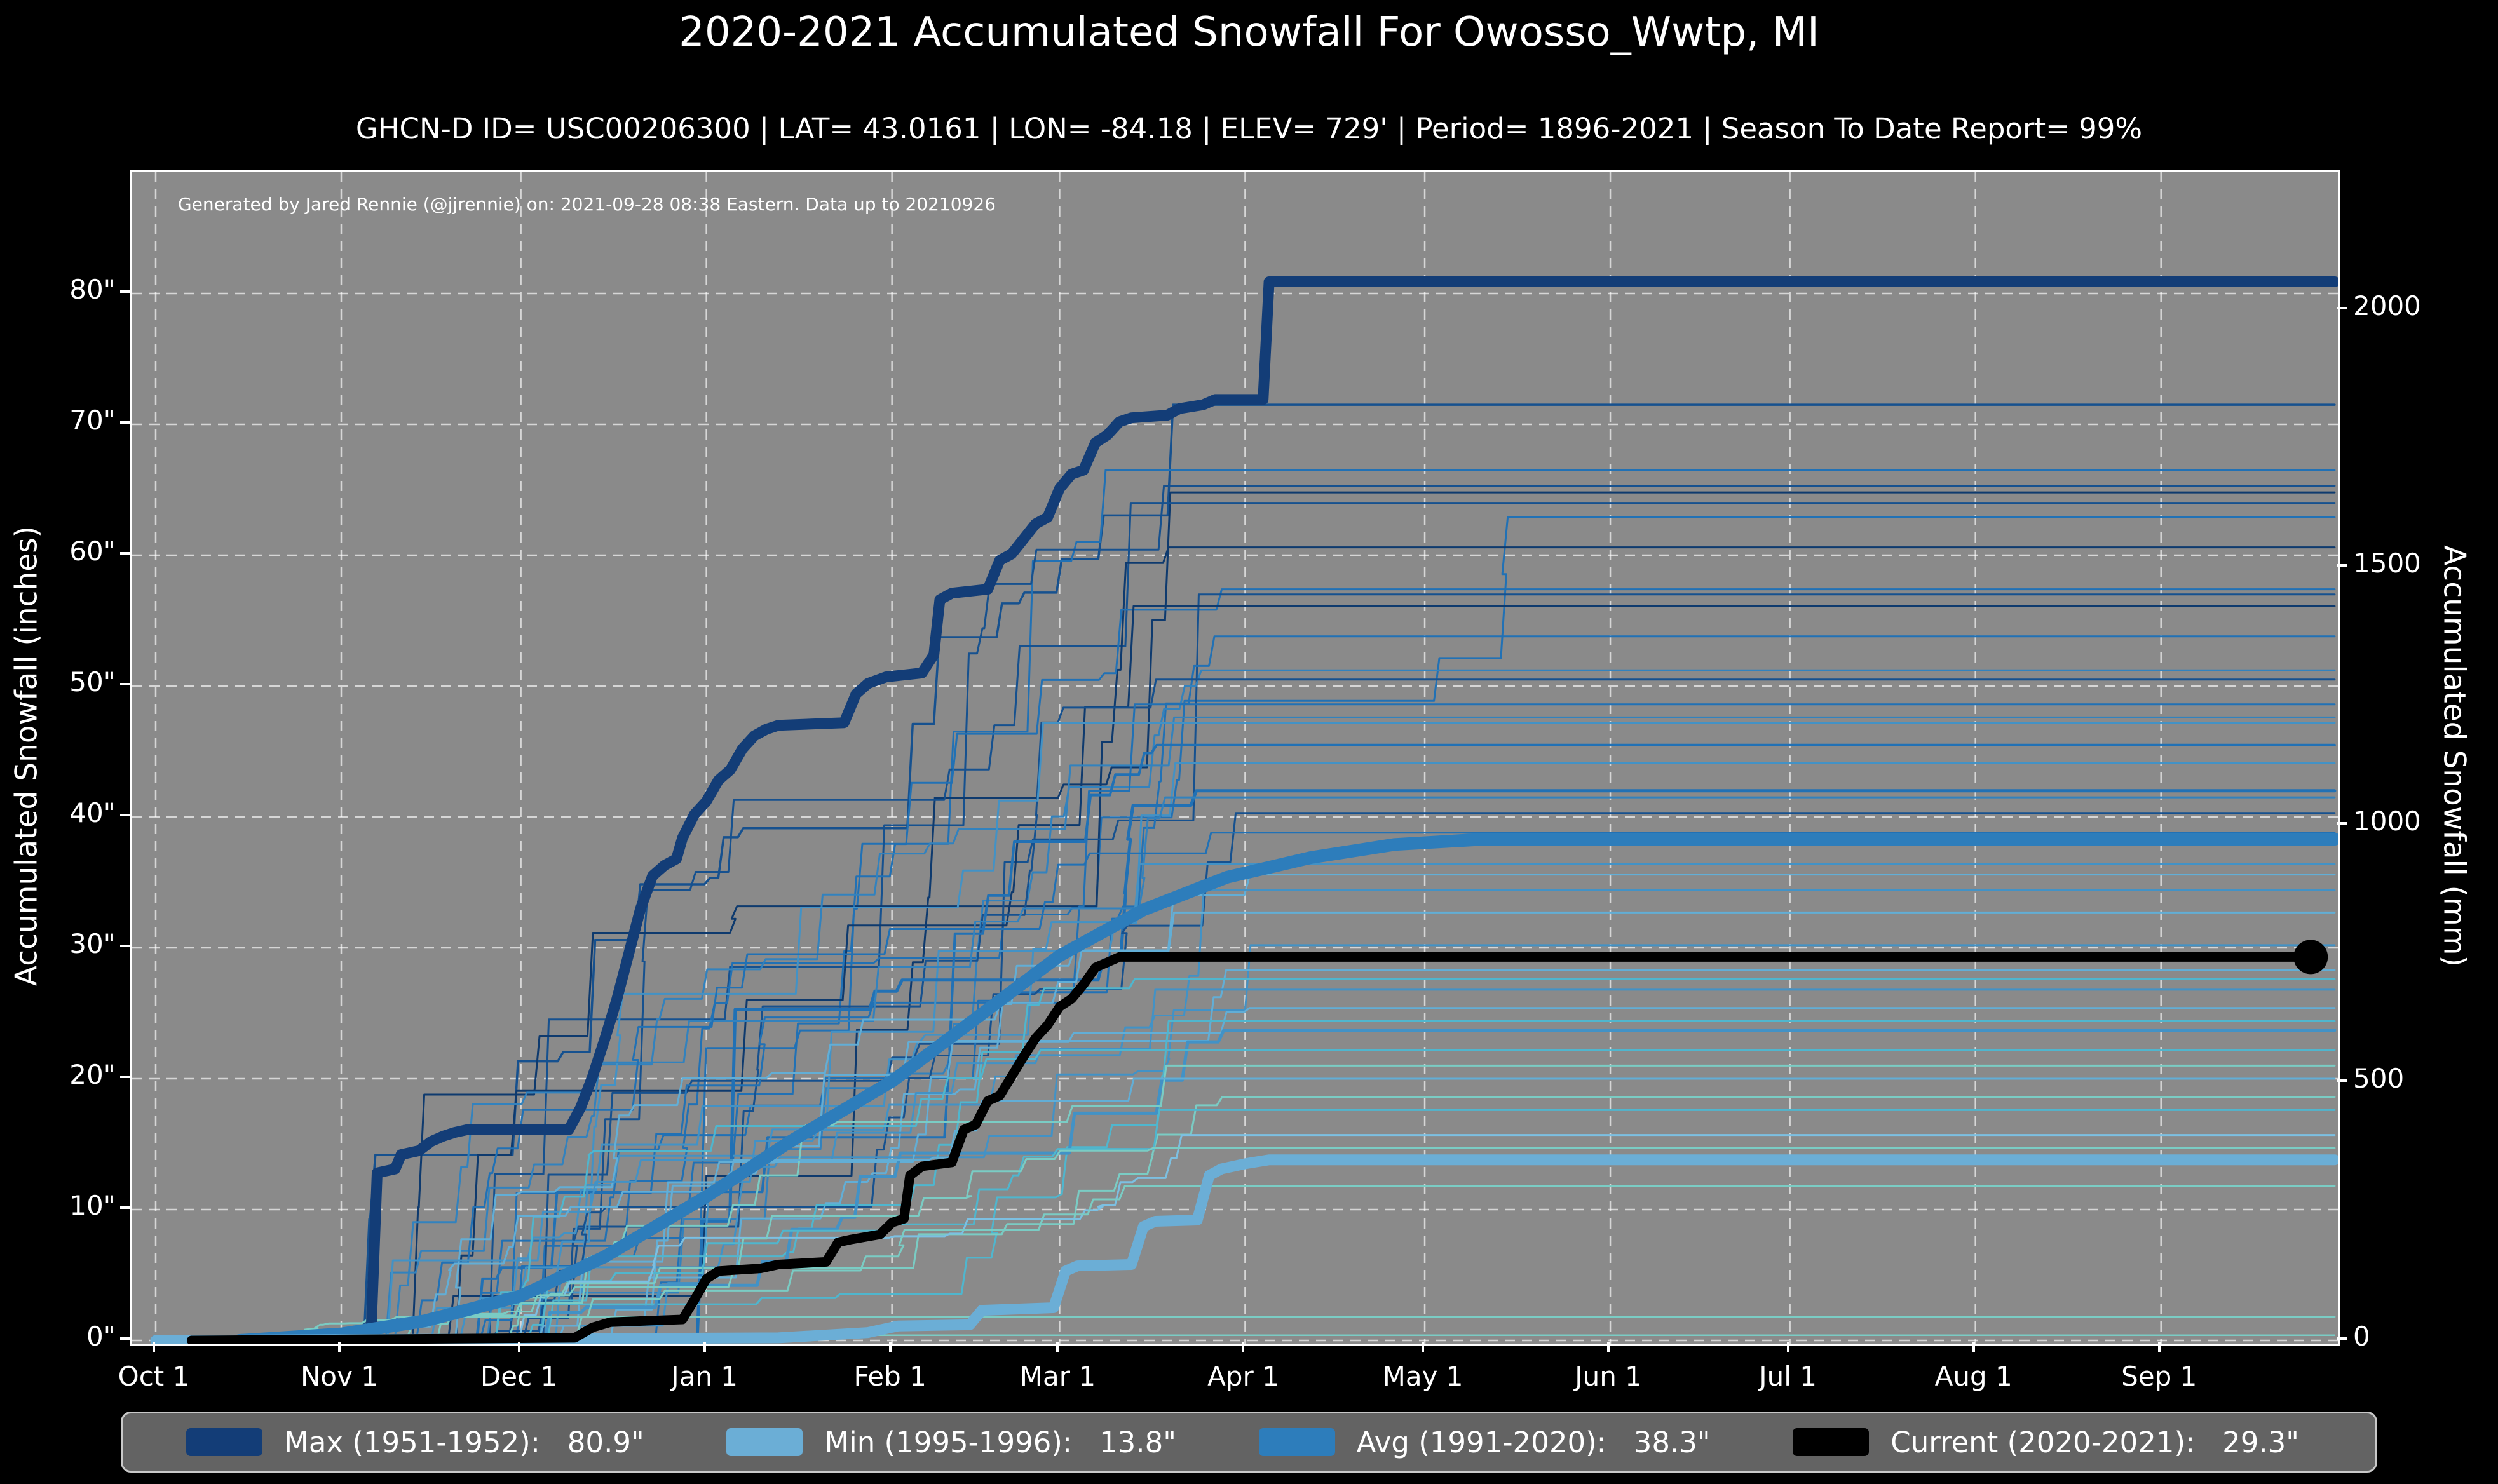 This screenshot has height=1484, width=2498. I want to click on y-tick-label-mm: 500, so click(2379, 1079).